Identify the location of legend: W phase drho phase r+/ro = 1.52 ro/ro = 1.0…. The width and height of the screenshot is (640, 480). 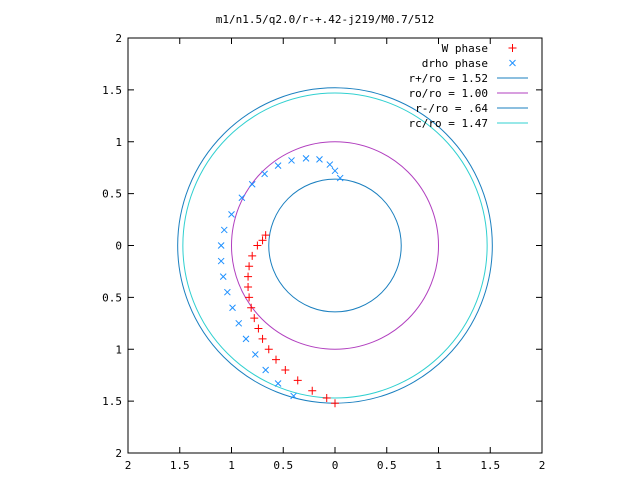
(468, 86).